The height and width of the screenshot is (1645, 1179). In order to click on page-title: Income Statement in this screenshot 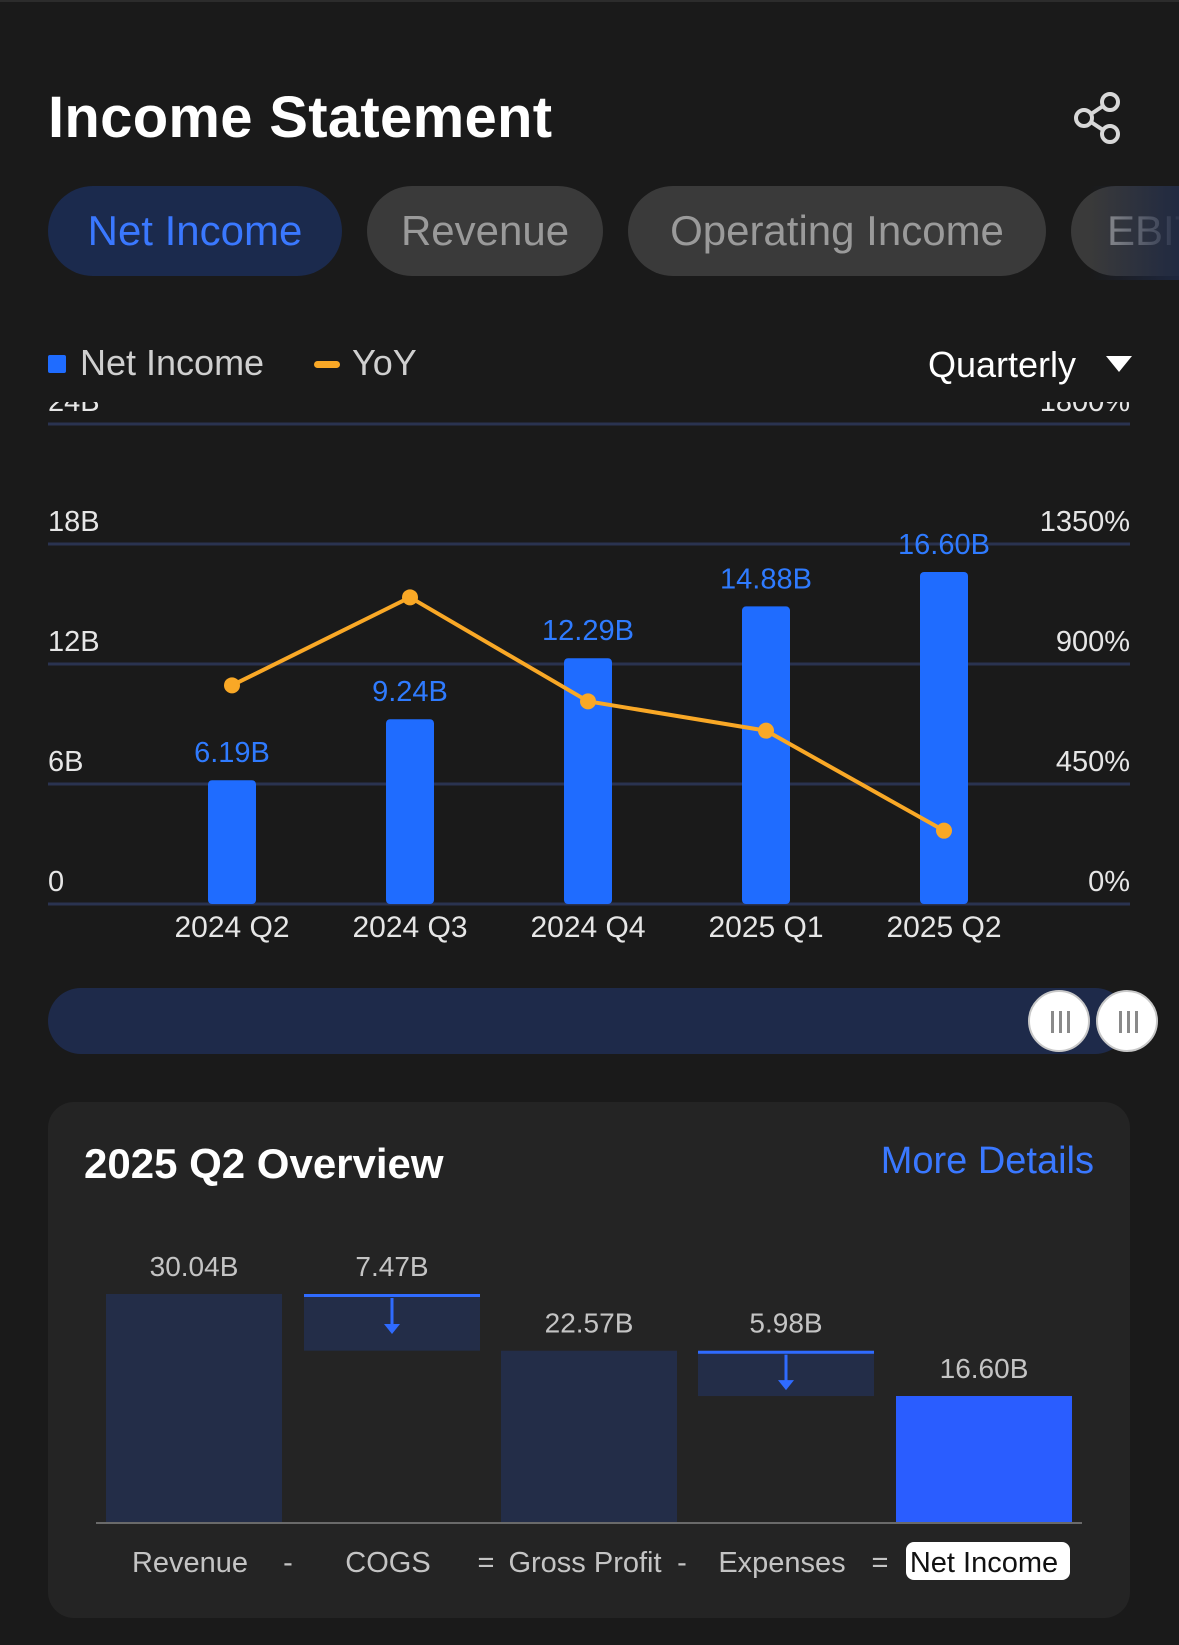, I will do `click(300, 117)`.